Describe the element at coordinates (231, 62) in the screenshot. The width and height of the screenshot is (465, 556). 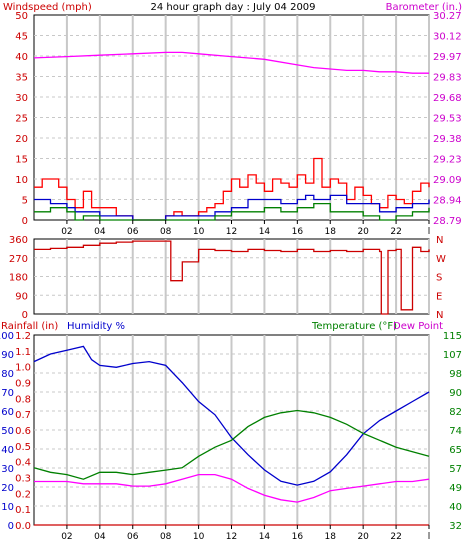
I see `barometer-series-line` at that location.